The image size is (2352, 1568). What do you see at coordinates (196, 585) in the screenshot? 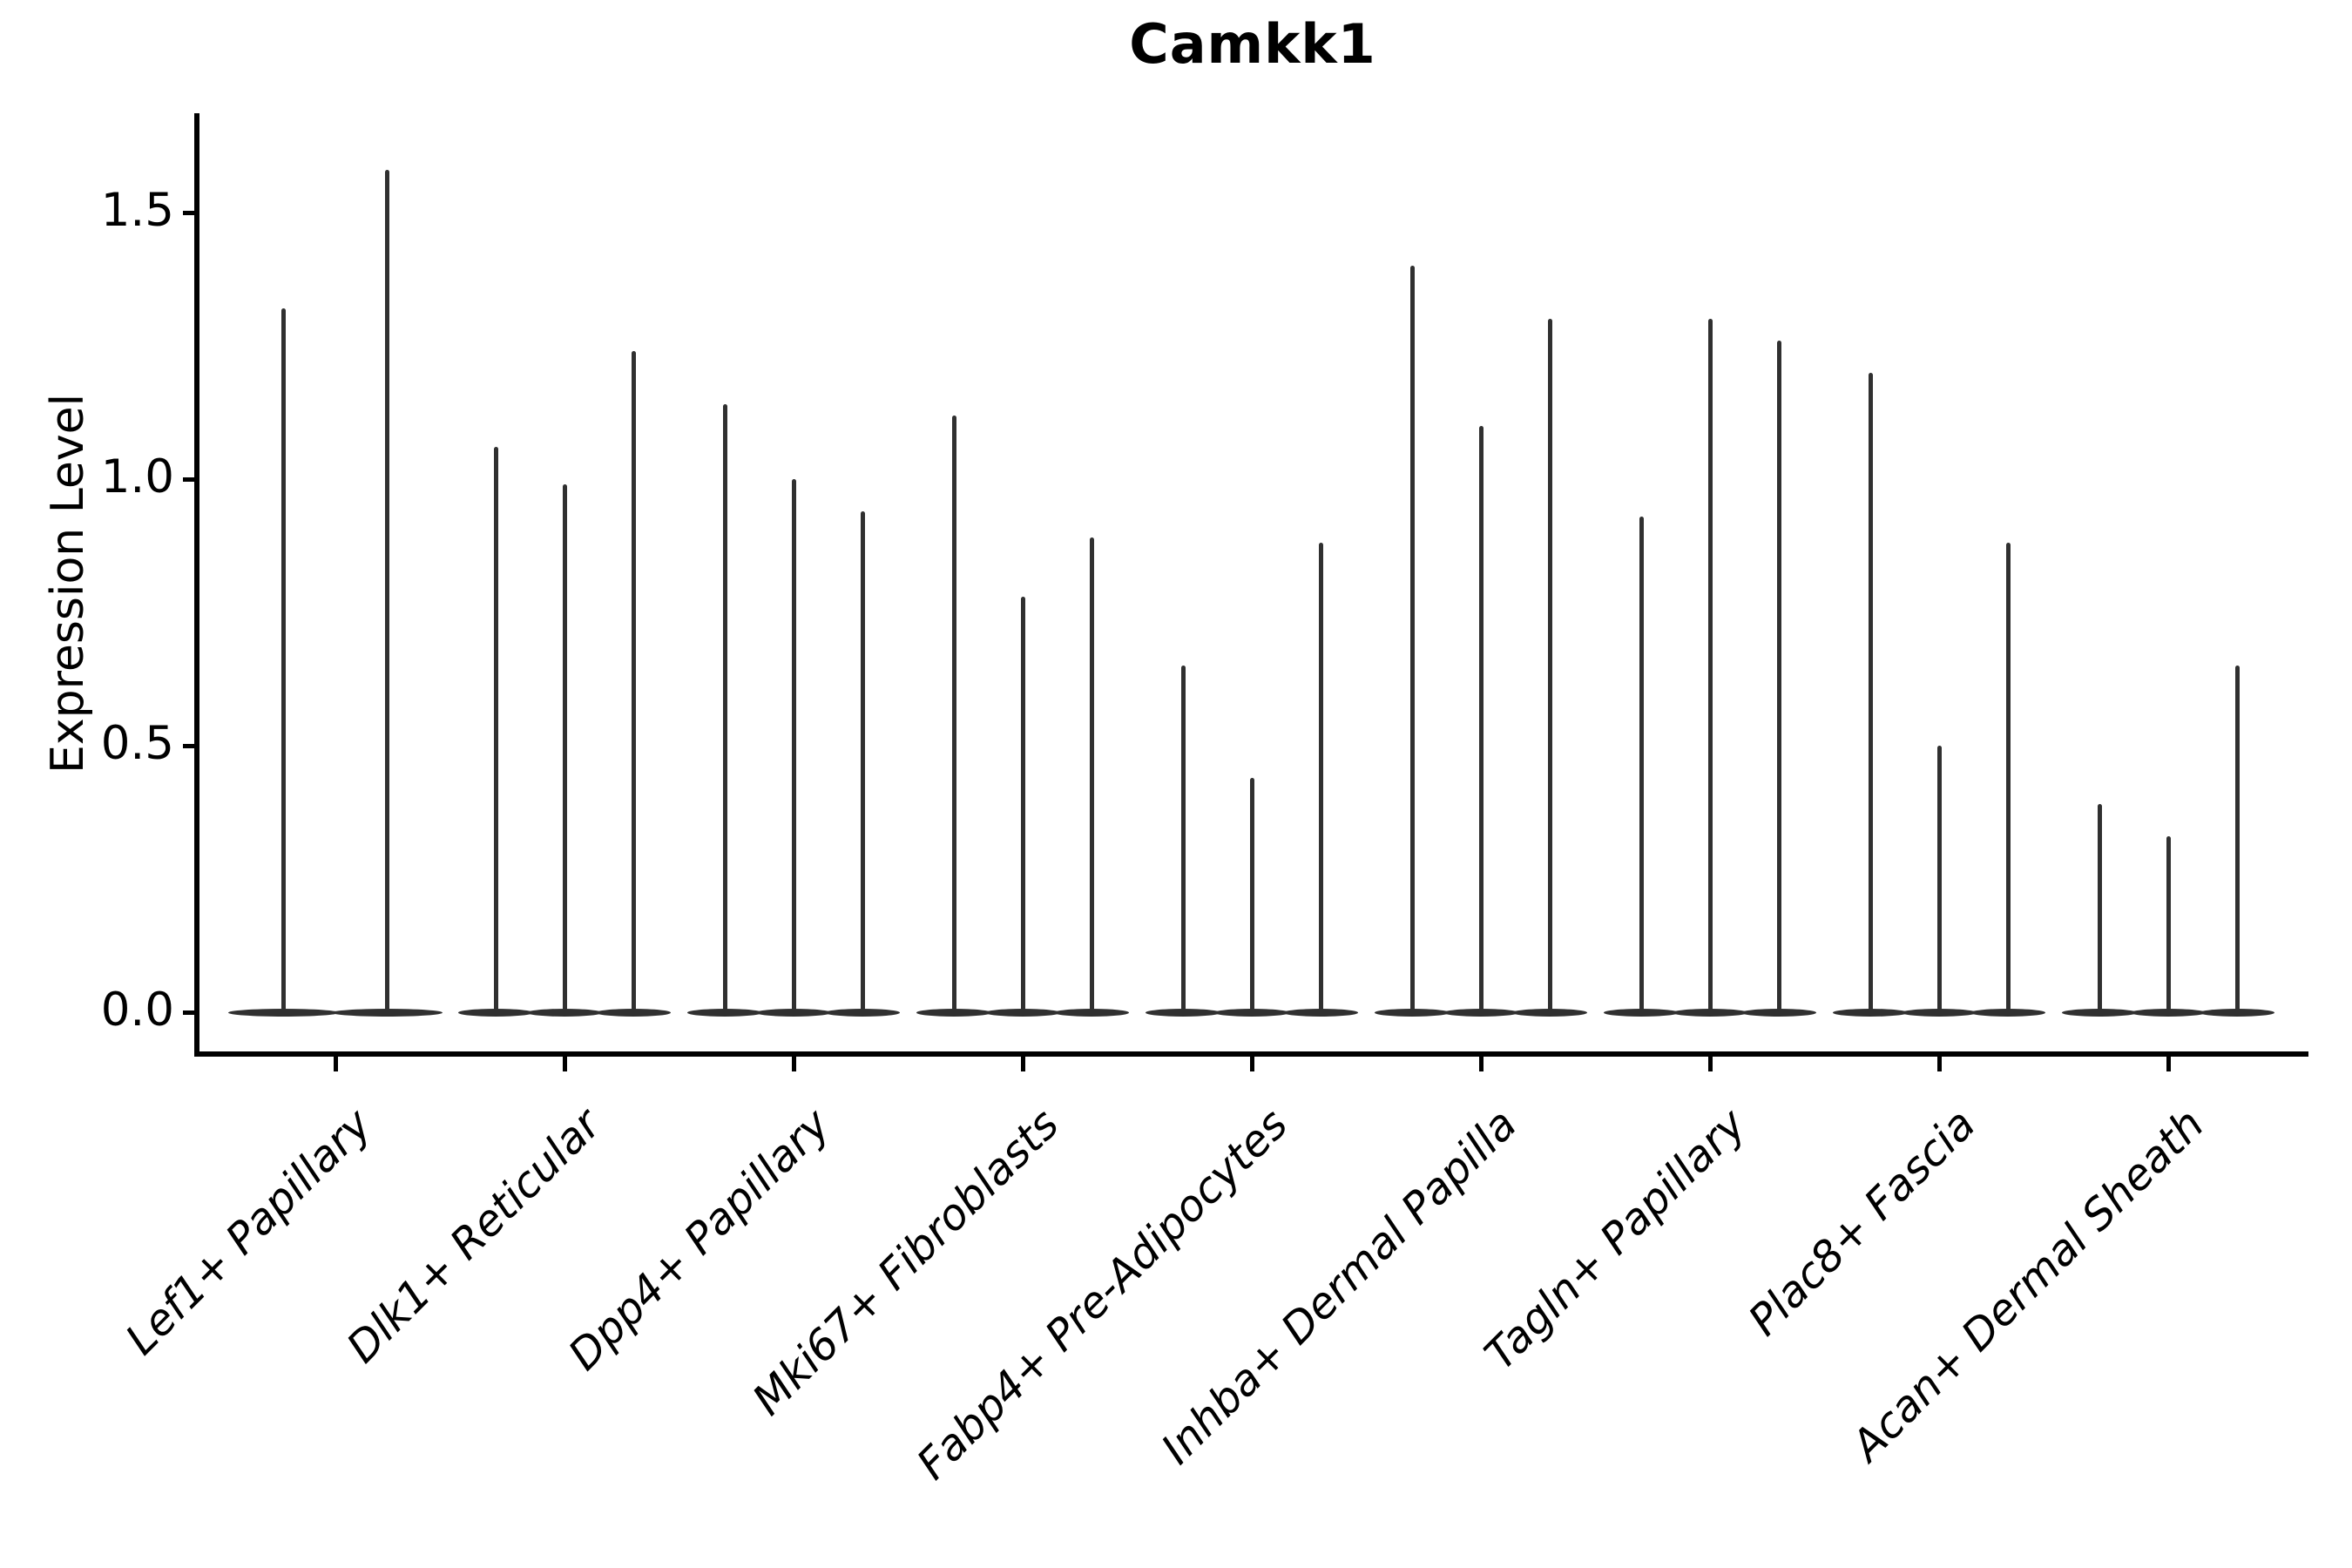
I see `y-axis-spine` at bounding box center [196, 585].